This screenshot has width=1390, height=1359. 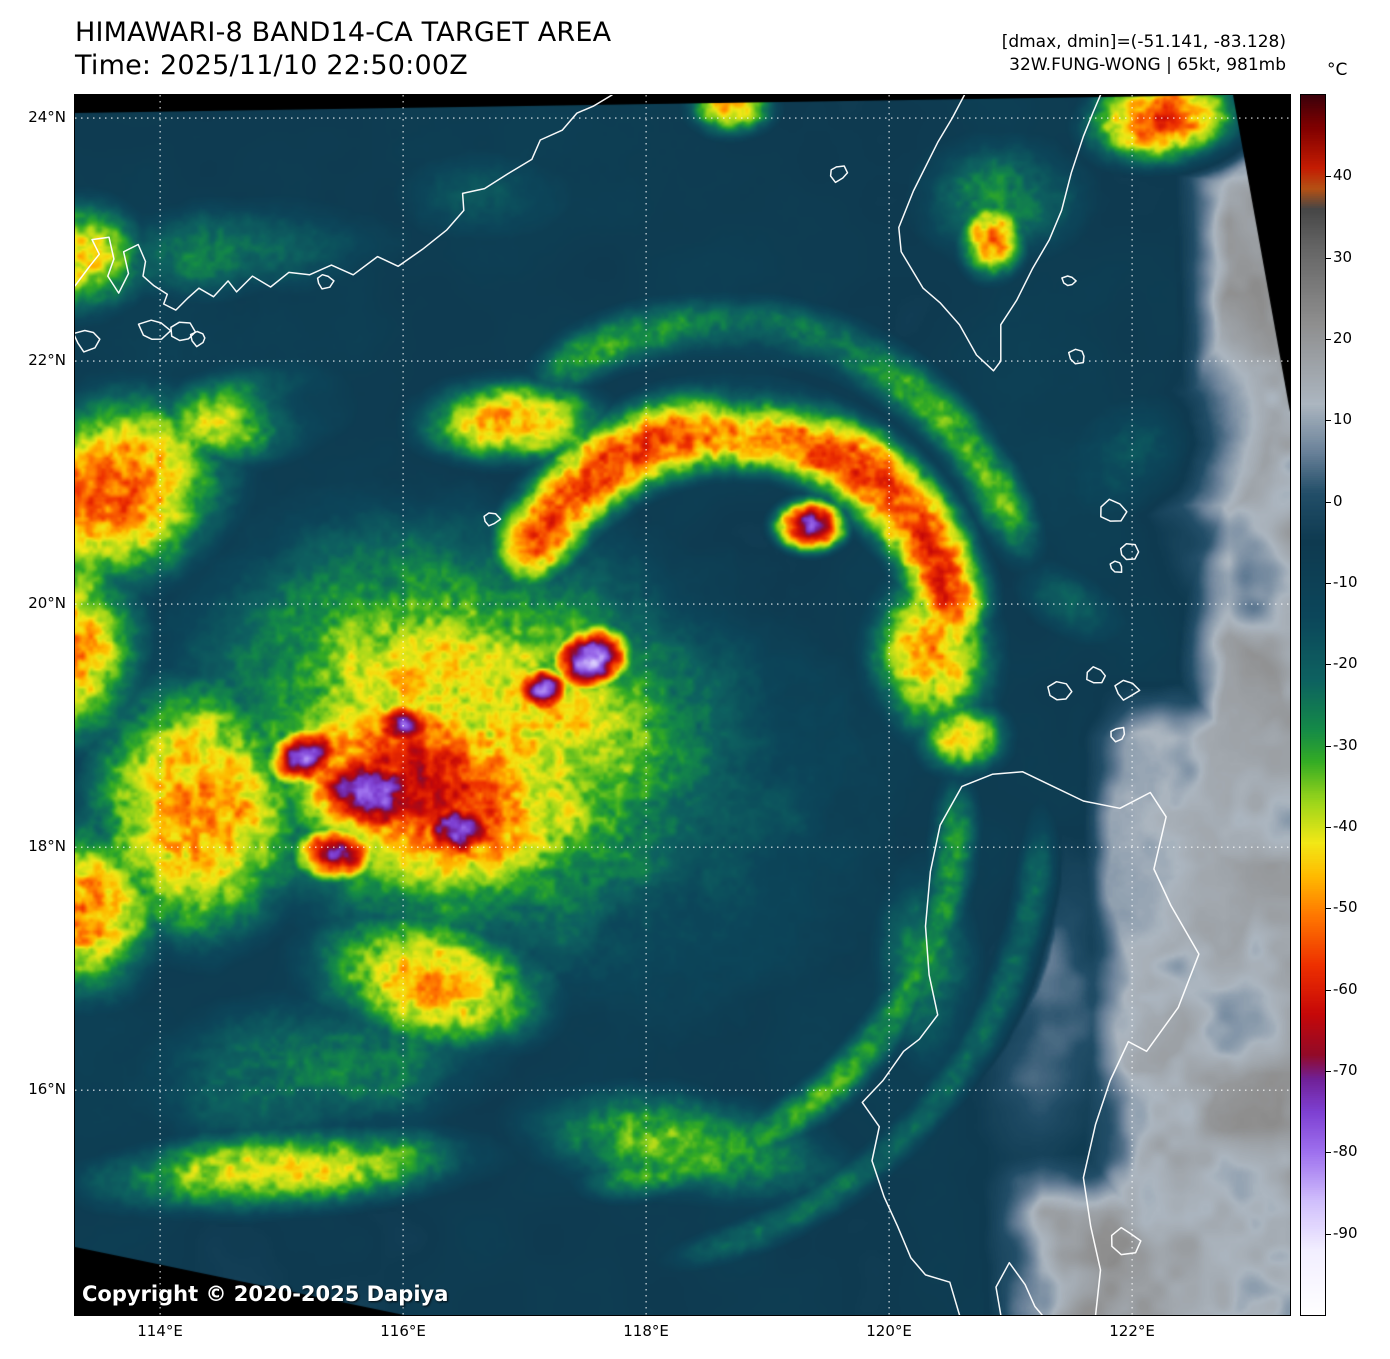 What do you see at coordinates (403, 1331) in the screenshot?
I see `lon-tick-label: 116°E` at bounding box center [403, 1331].